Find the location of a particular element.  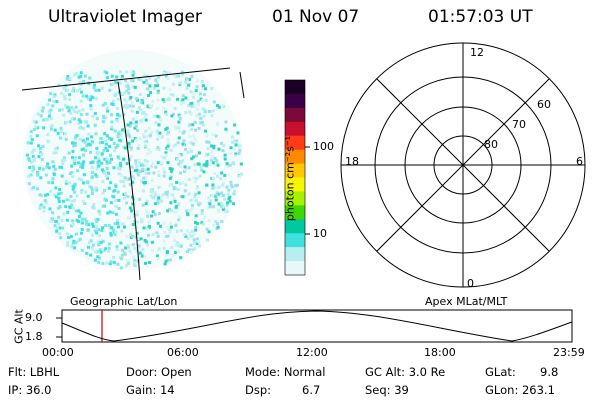

colorbar-label-100: 100 is located at coordinates (323, 146).